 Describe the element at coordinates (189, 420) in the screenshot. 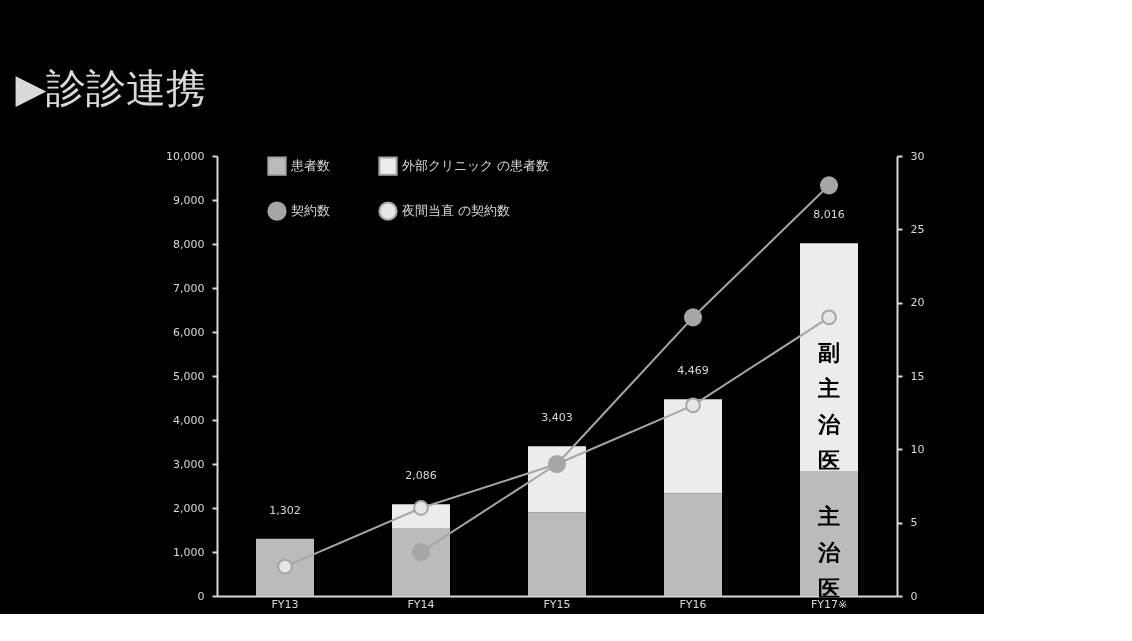

I see `y-tick-label: 4,000` at that location.